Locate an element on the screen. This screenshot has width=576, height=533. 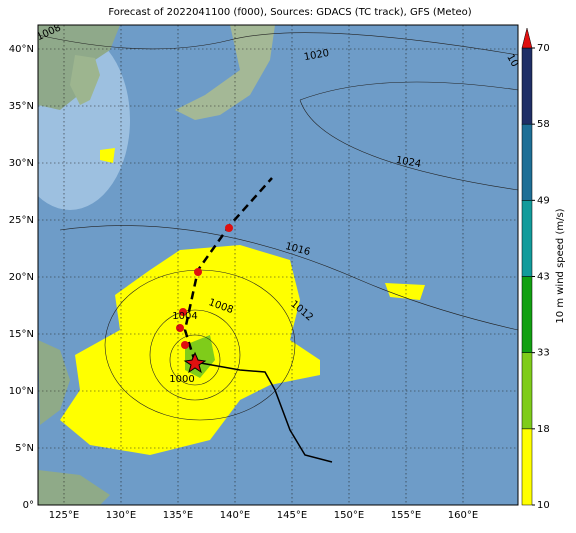
lon-tick-label: 155°E is located at coordinates (406, 515).